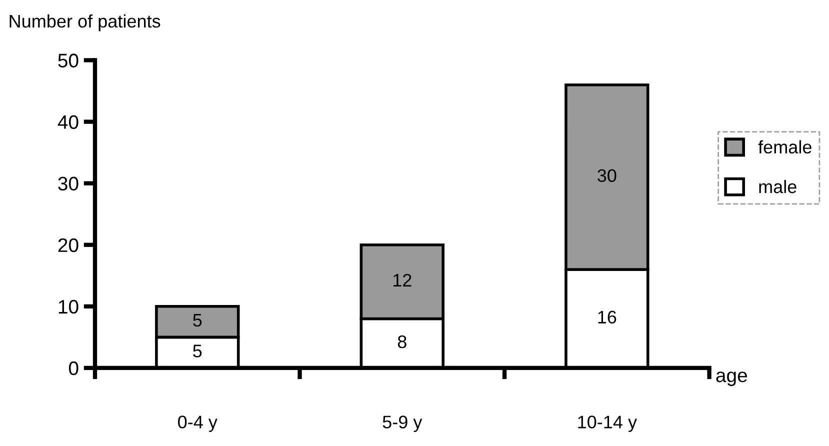 The image size is (829, 446). Describe the element at coordinates (607, 424) in the screenshot. I see `x-tick-label: 10-14 y` at that location.